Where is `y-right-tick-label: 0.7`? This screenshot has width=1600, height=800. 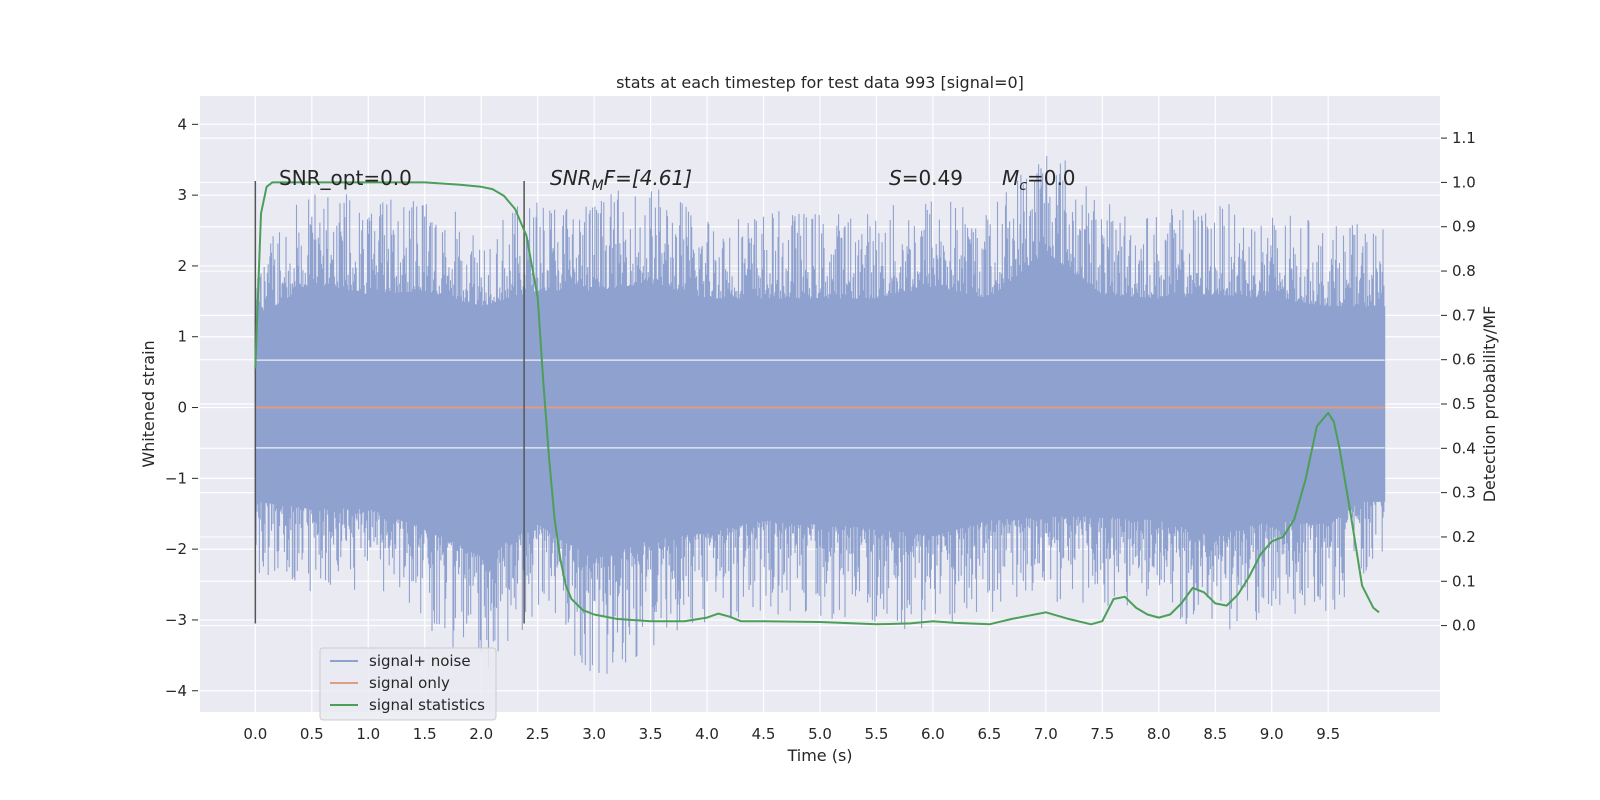 y-right-tick-label: 0.7 is located at coordinates (1464, 315).